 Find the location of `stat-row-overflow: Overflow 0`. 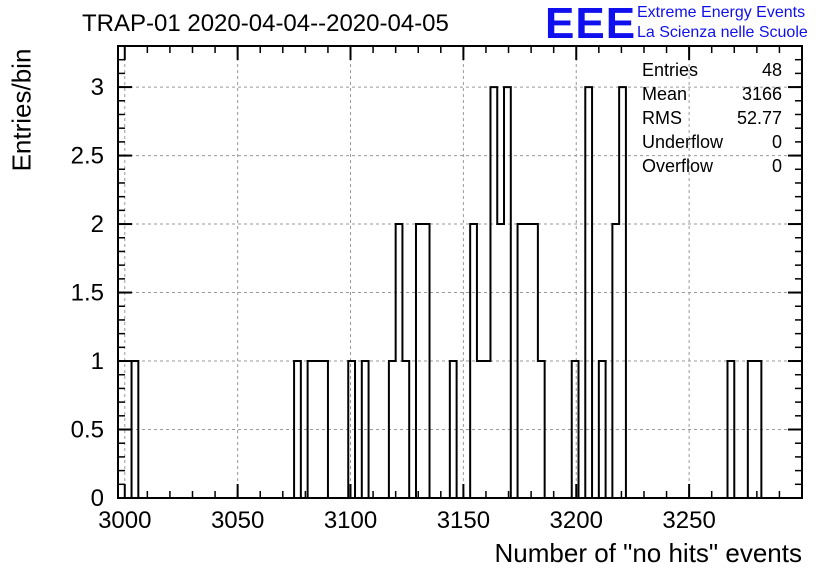

stat-row-overflow: Overflow 0 is located at coordinates (712, 166).